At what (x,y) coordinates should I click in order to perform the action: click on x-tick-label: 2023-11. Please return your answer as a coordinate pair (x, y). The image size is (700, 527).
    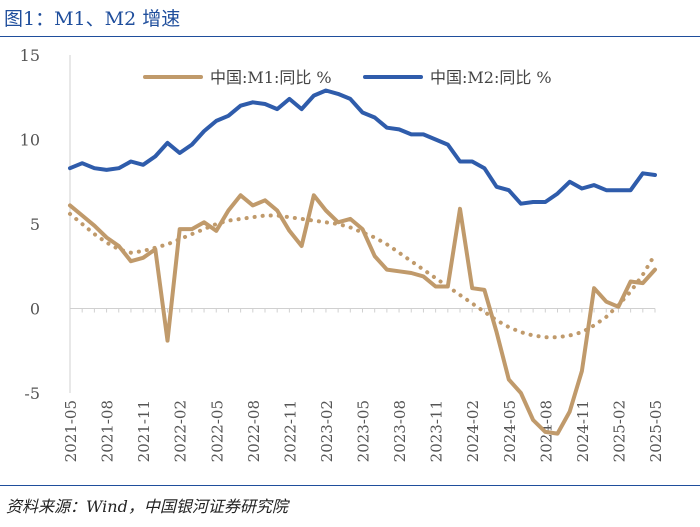
    Looking at the image, I should click on (437, 431).